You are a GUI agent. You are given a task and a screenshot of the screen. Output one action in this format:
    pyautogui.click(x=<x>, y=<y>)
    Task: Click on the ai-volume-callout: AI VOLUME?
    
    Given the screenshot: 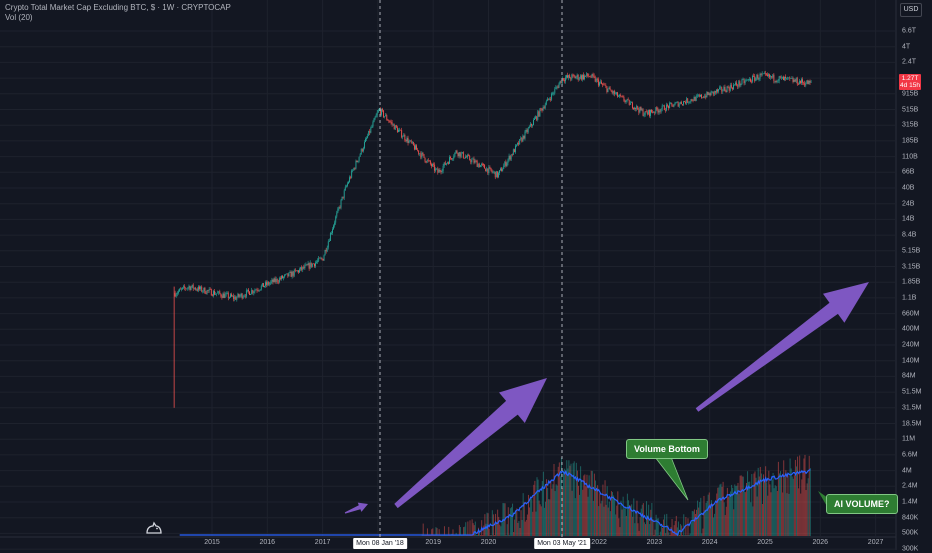 What is the action you would take?
    pyautogui.click(x=862, y=504)
    